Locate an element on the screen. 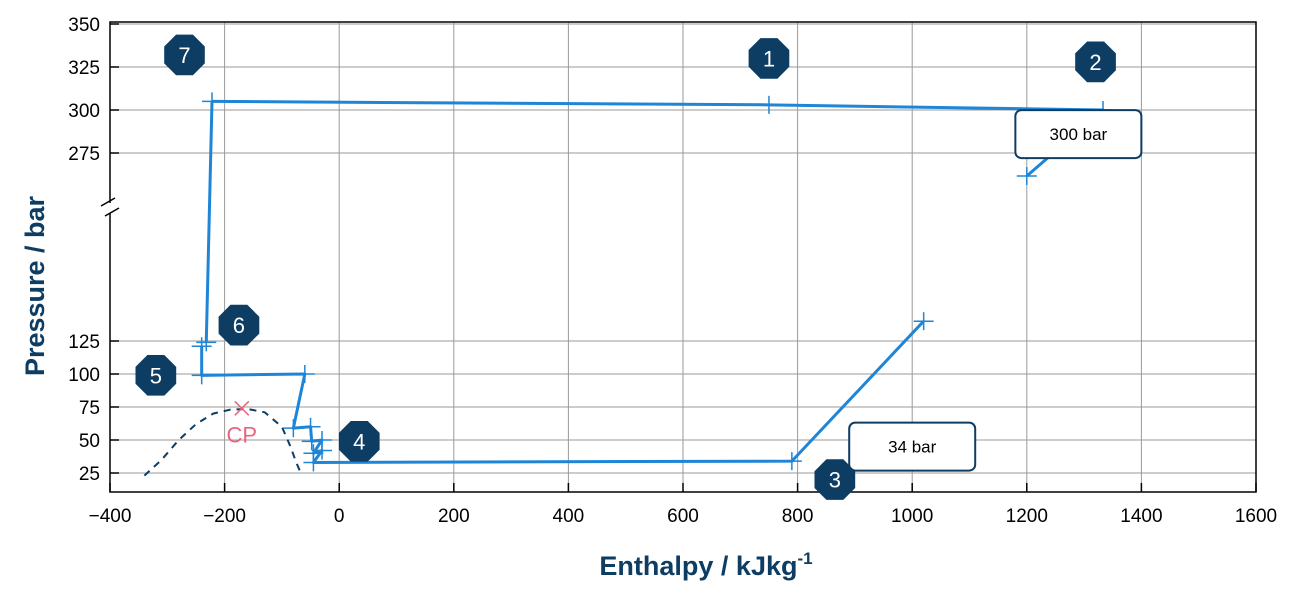  state-marker-label: 4 is located at coordinates (359, 441).